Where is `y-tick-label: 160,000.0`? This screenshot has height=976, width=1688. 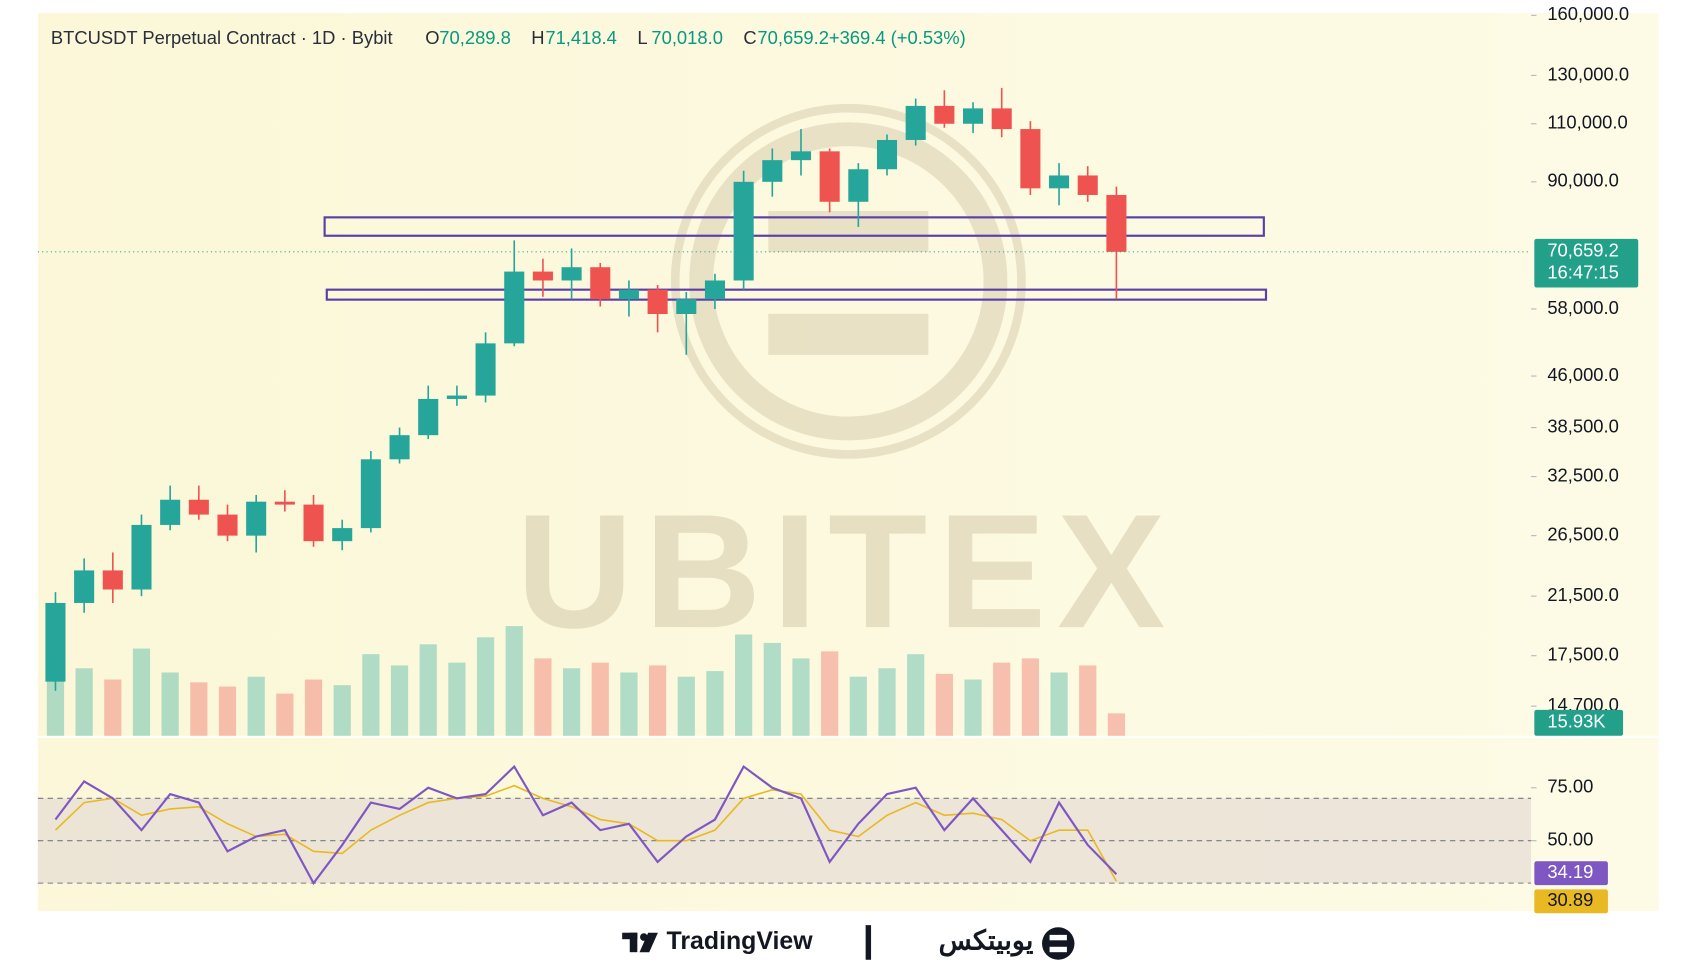 y-tick-label: 160,000.0 is located at coordinates (1588, 13).